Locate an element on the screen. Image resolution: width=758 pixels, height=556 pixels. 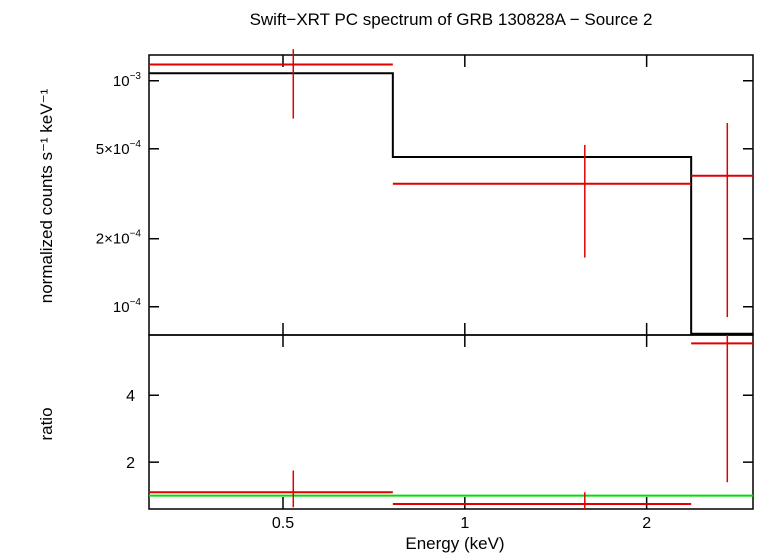
x-axis-label: Energy (keV) is located at coordinates (454, 543).